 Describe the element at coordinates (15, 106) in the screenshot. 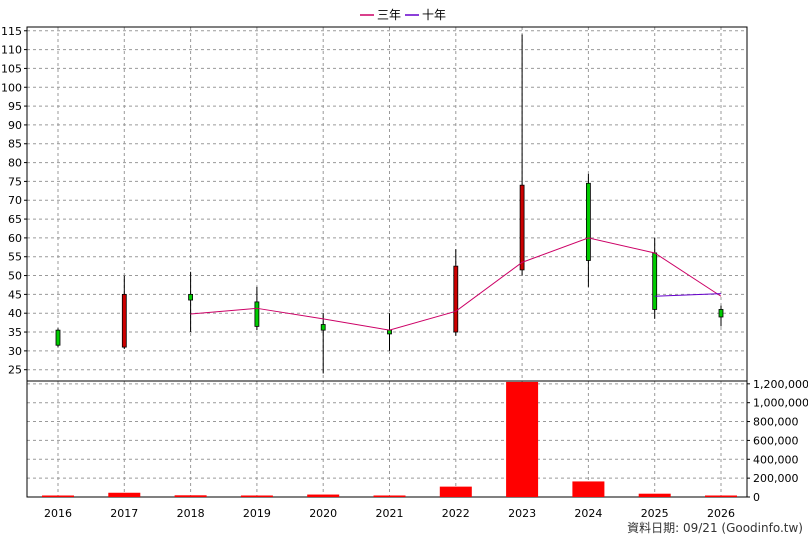

I see `price-tick-label: 95` at that location.